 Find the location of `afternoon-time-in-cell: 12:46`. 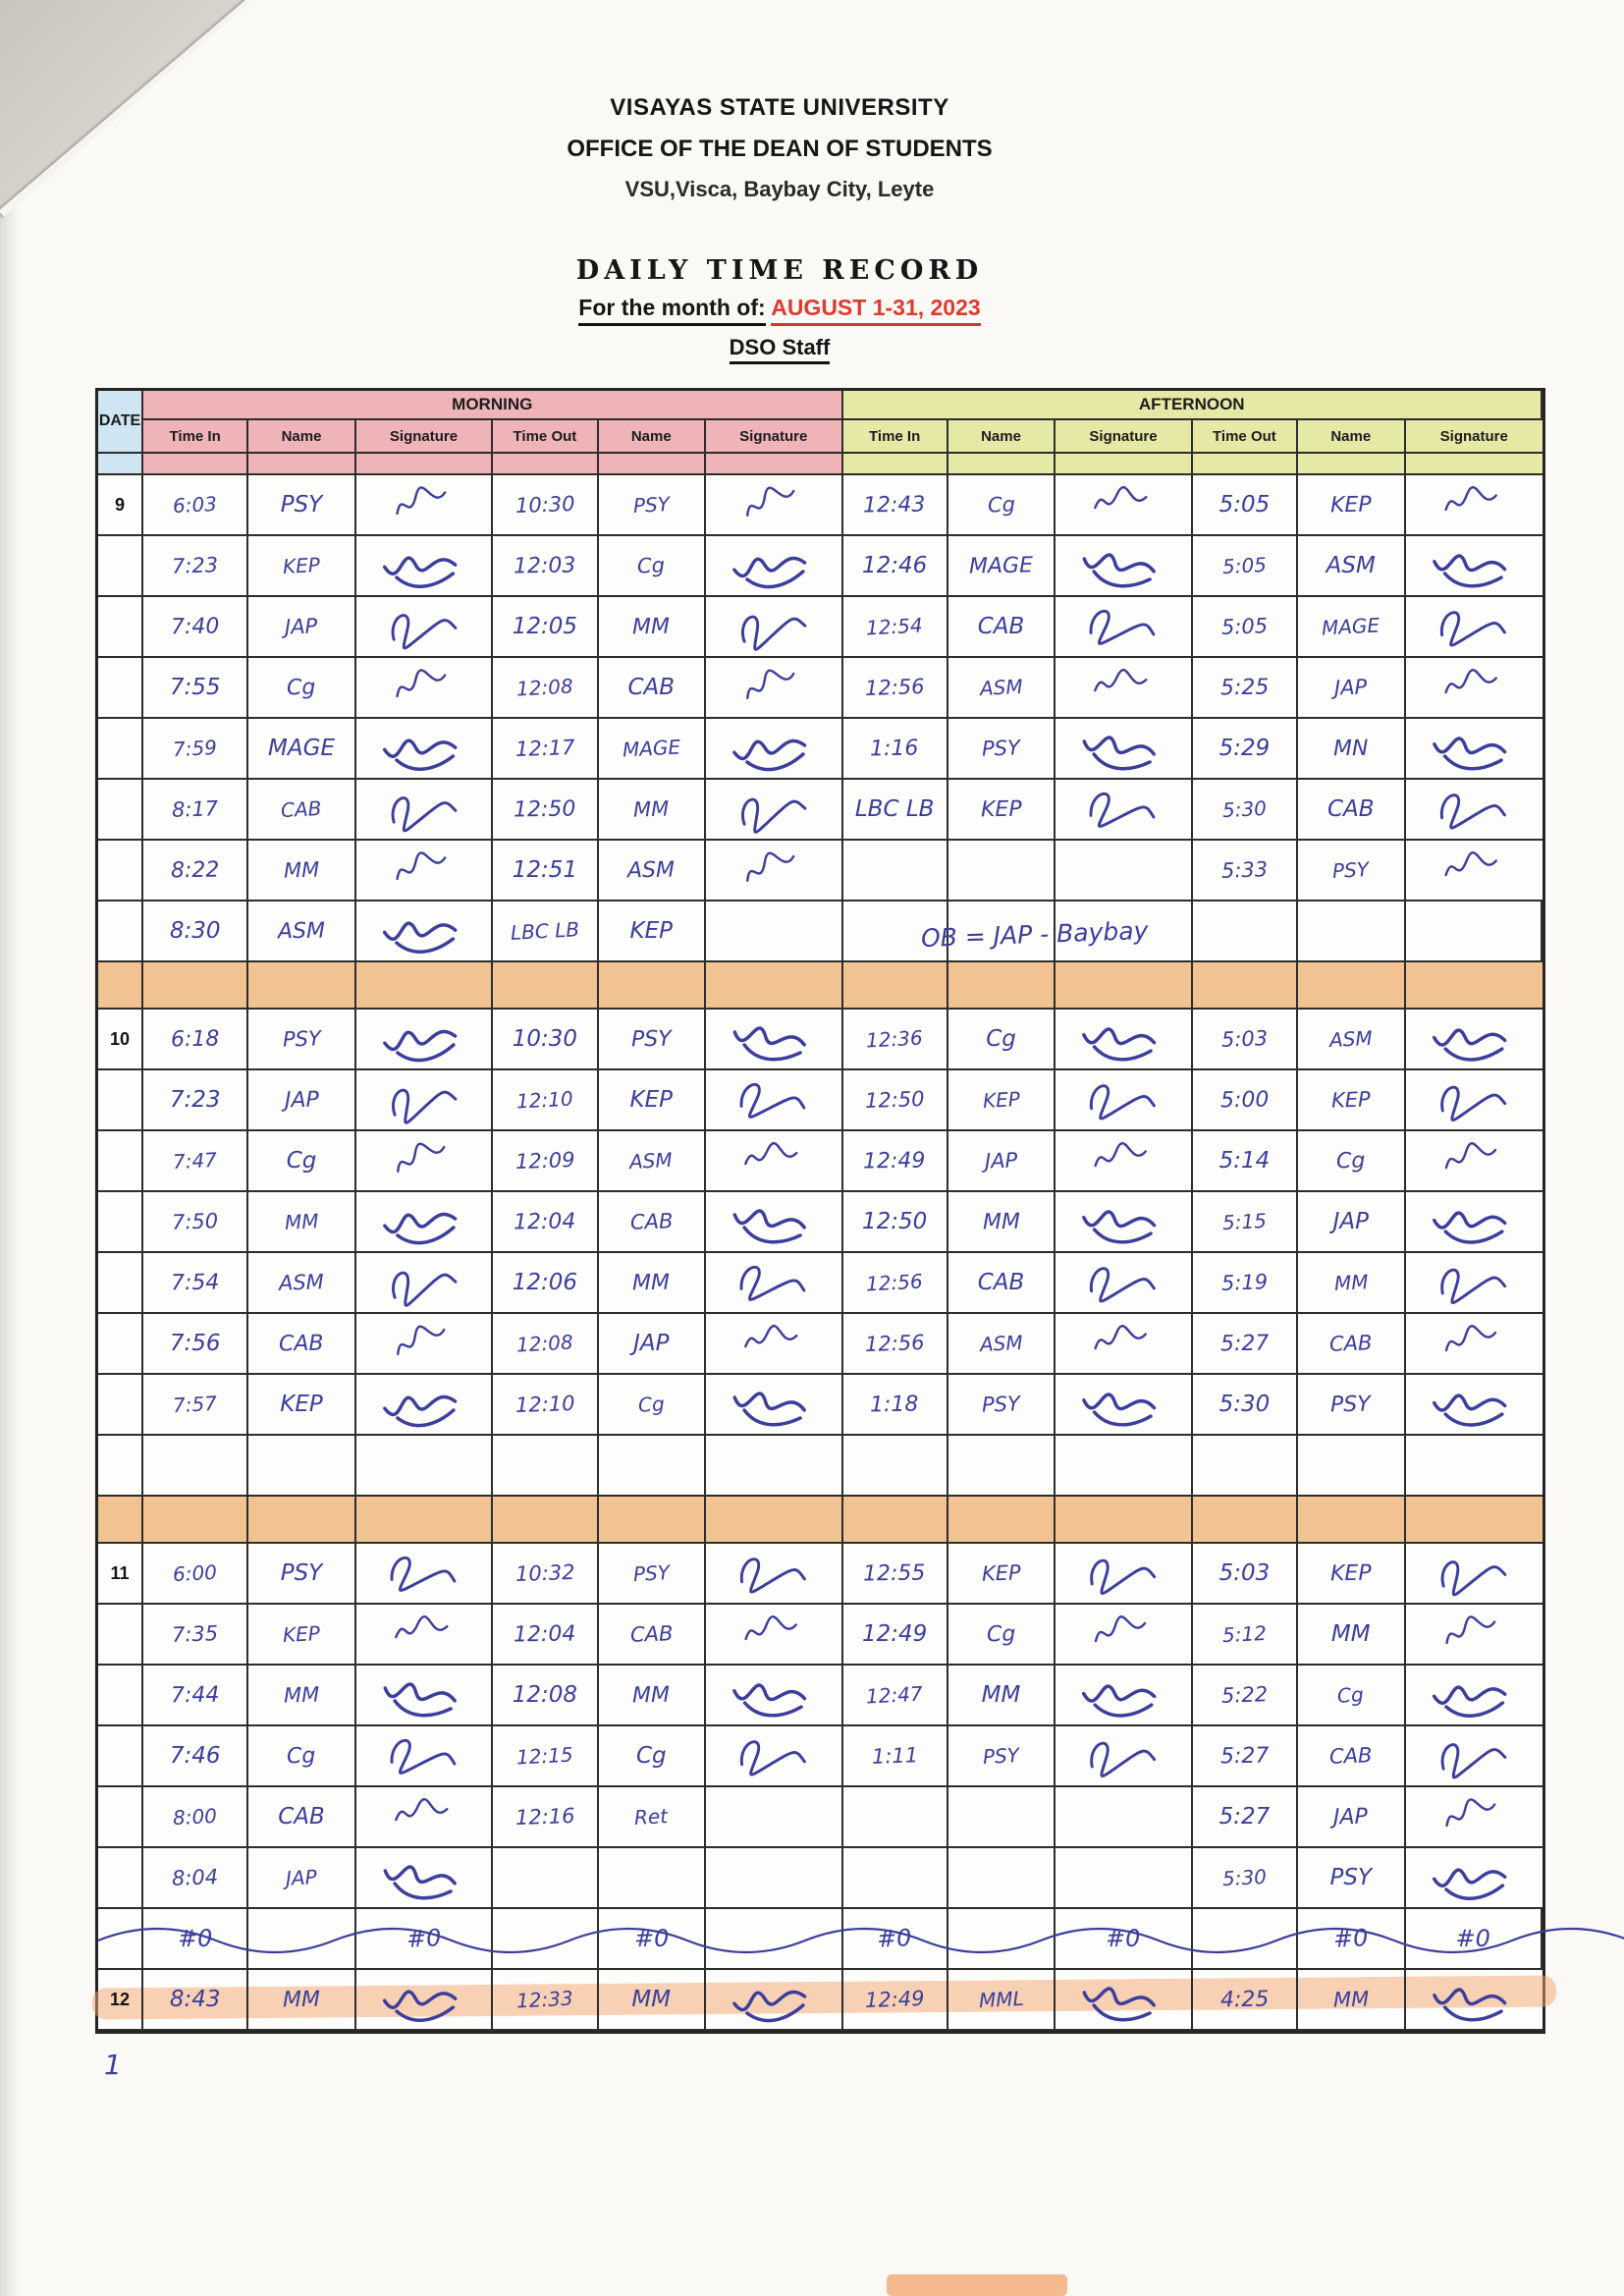

afternoon-time-in-cell: 12:46 is located at coordinates (895, 566).